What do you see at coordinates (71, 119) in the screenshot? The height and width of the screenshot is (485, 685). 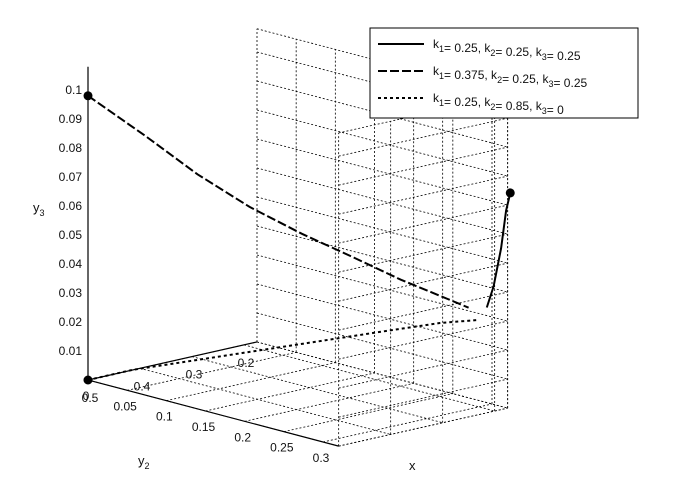 I see `tick-label: 0.09` at bounding box center [71, 119].